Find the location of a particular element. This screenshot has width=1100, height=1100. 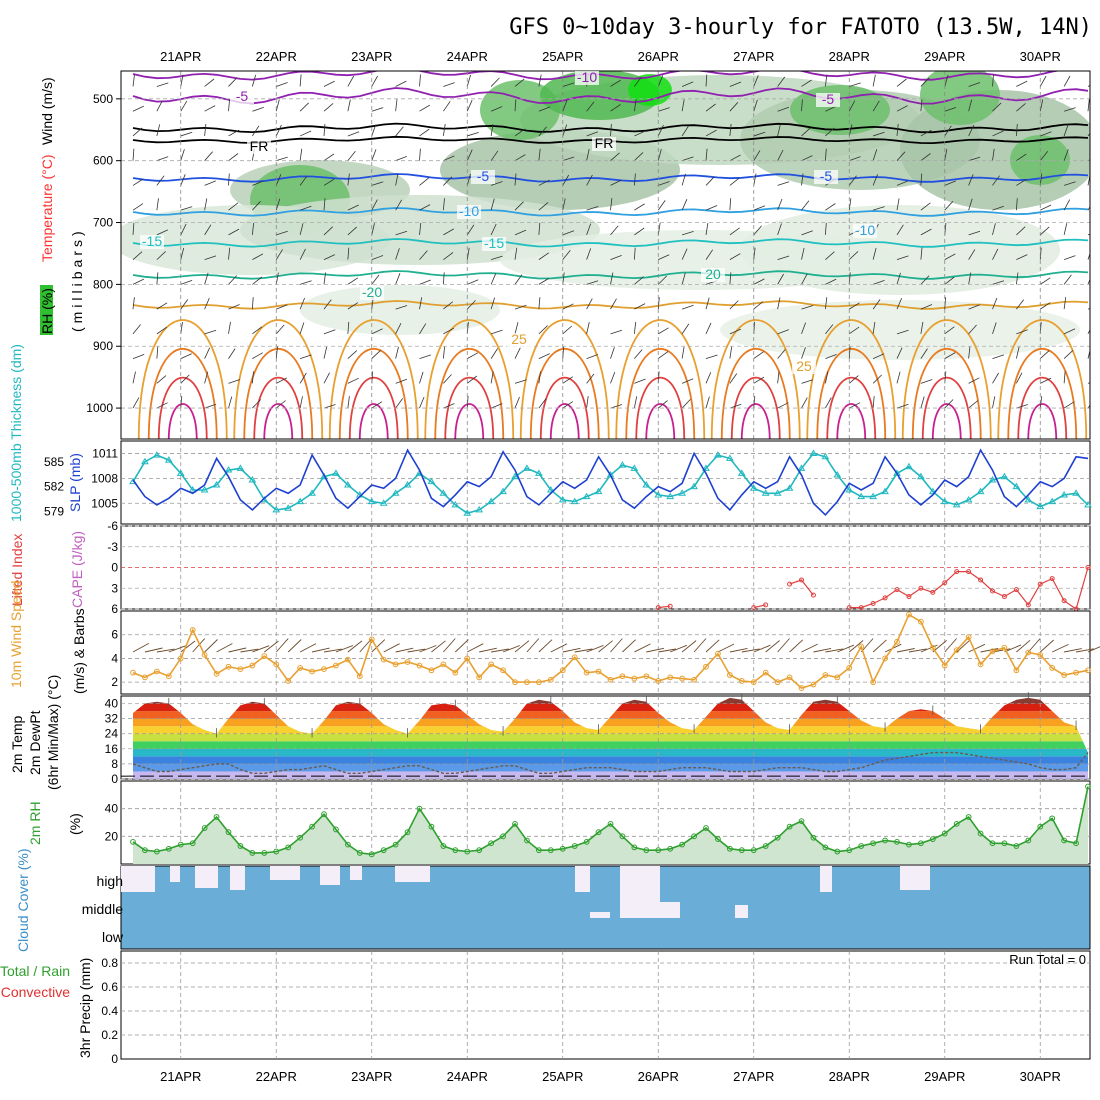

lifted-index-series is located at coordinates (873, 588).